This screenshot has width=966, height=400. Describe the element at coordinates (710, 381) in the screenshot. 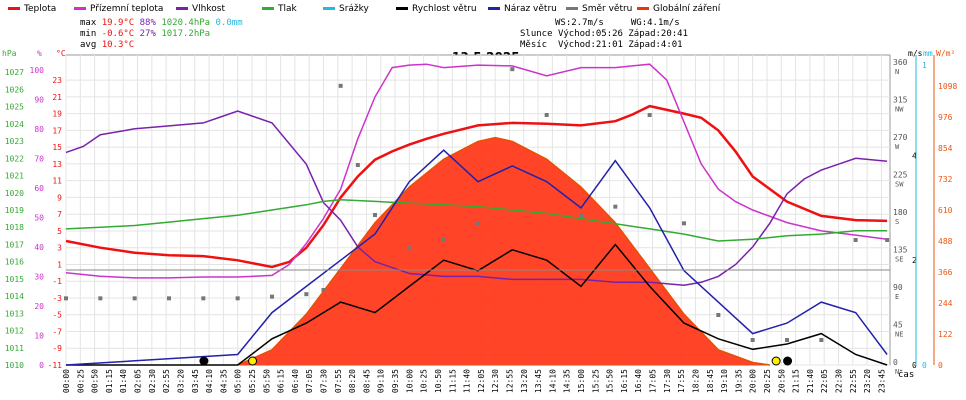

I see `time-tick-label: 18:45` at that location.